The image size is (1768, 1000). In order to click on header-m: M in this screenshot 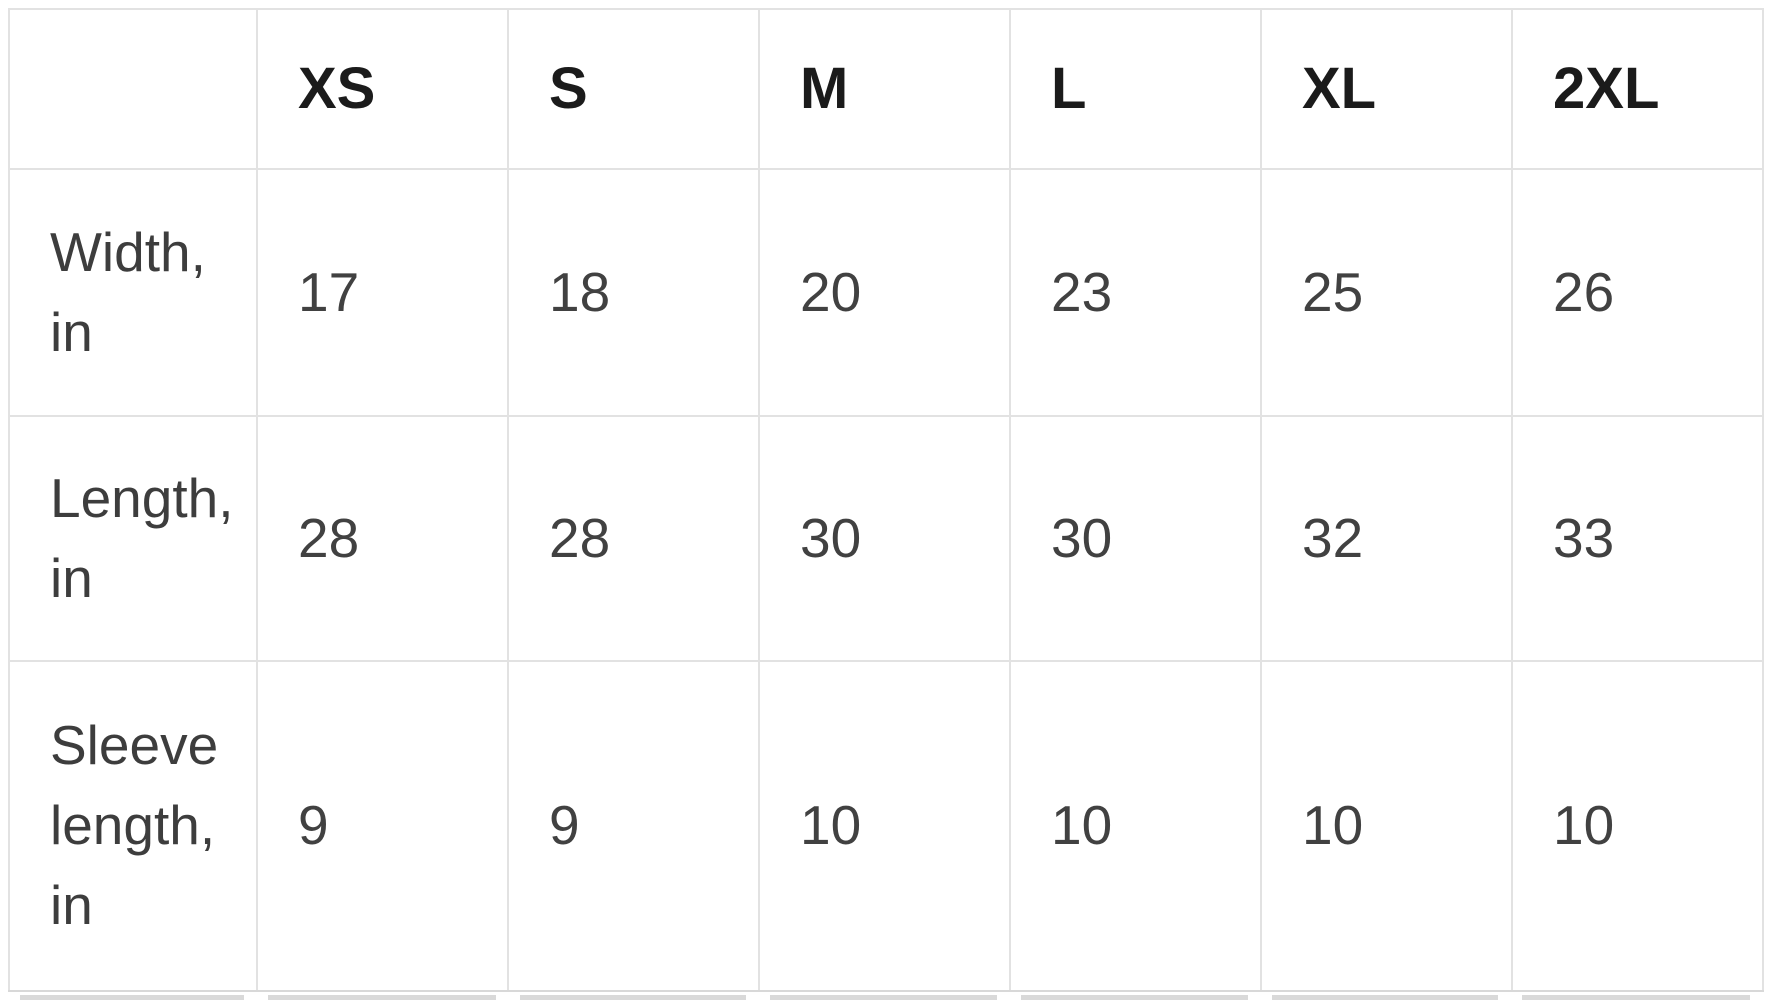, I will do `click(884, 89)`.